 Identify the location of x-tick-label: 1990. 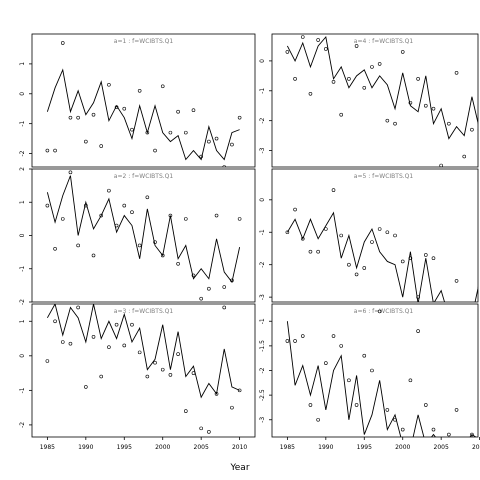
(325, 447).